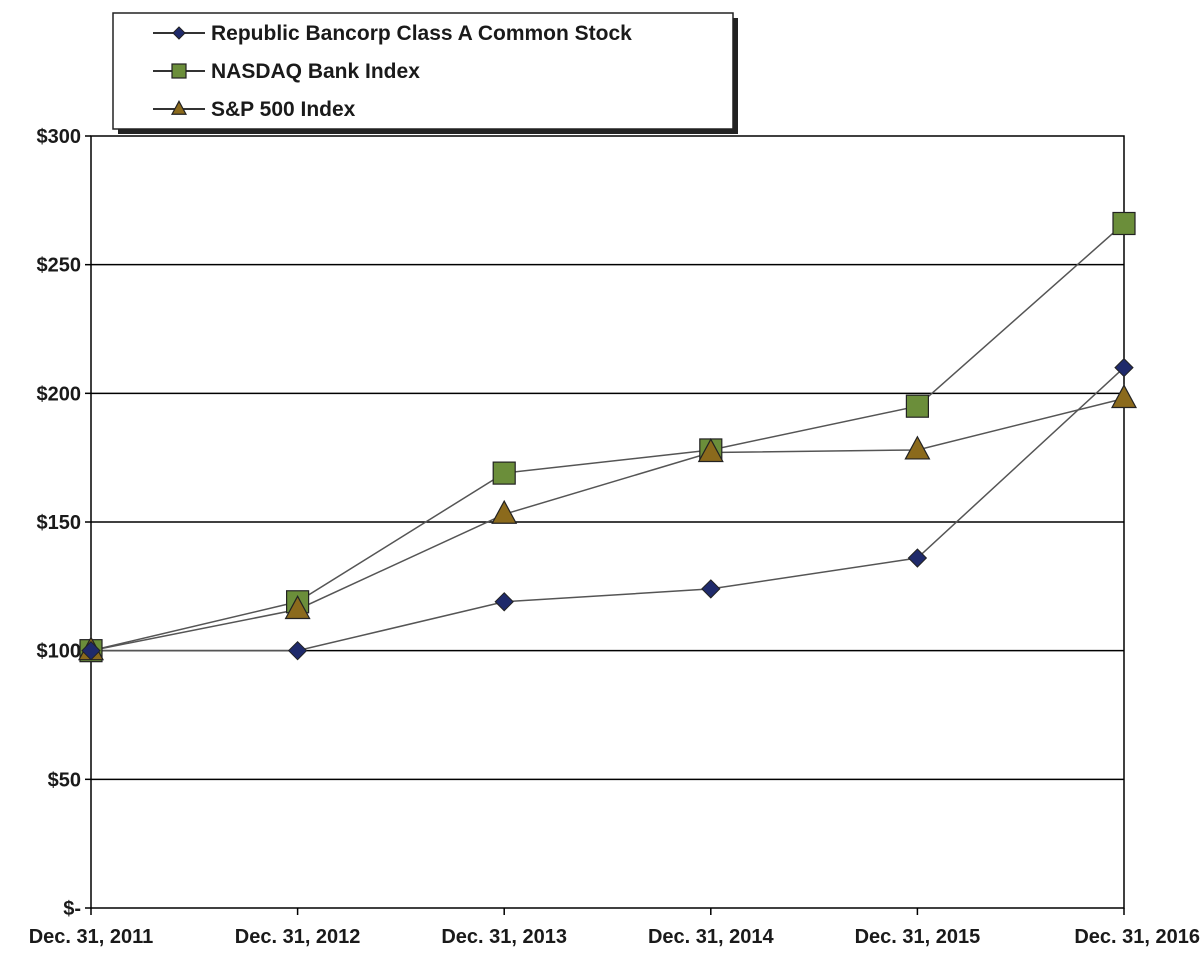 Image resolution: width=1203 pixels, height=957 pixels. I want to click on x-tick-label: Dec. 31, 2014, so click(711, 937).